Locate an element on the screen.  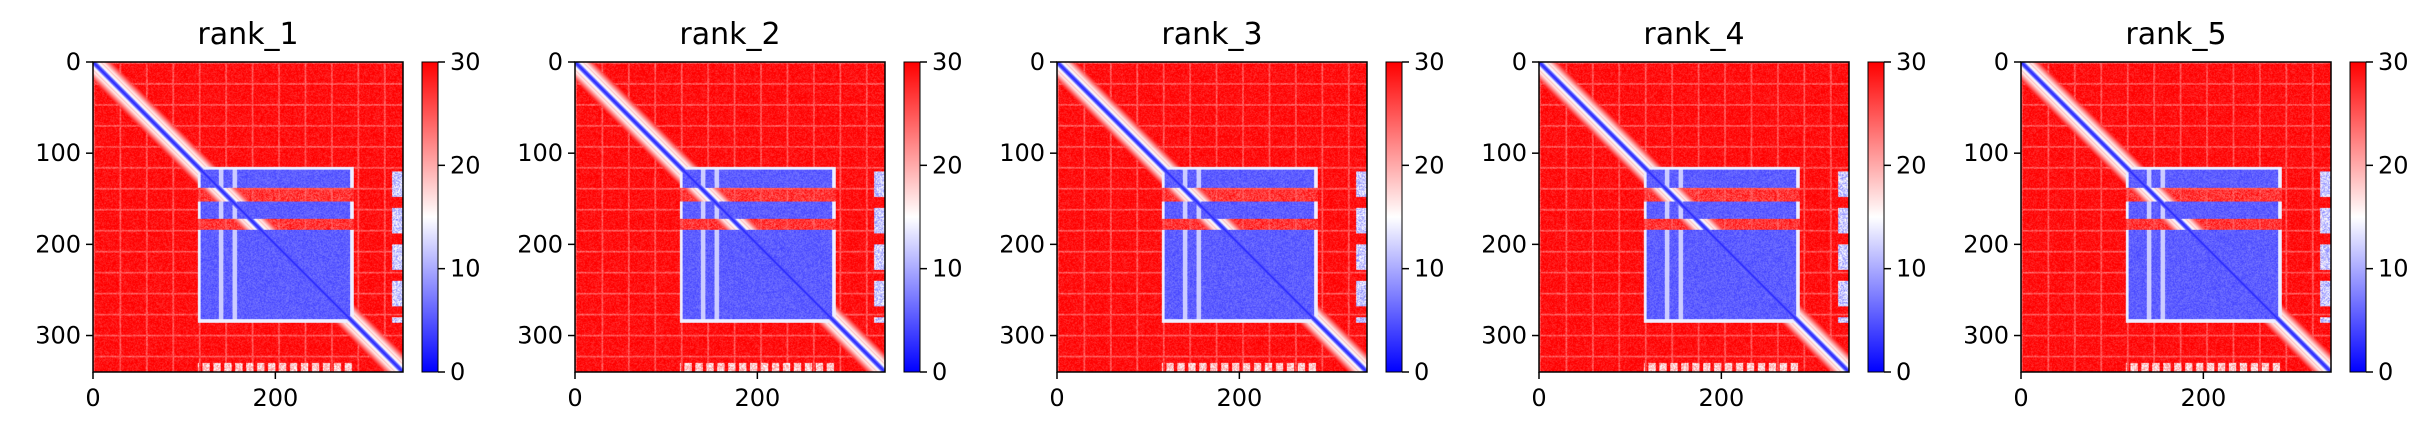
panel-title: rank_5 is located at coordinates (2175, 34).